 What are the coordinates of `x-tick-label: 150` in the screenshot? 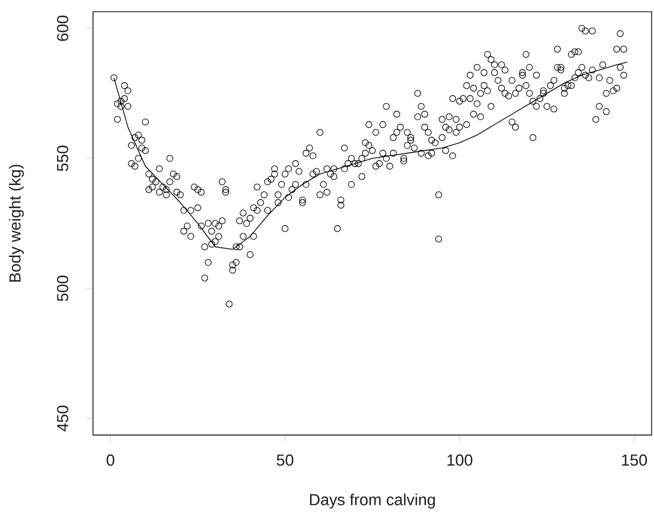 It's located at (634, 460).